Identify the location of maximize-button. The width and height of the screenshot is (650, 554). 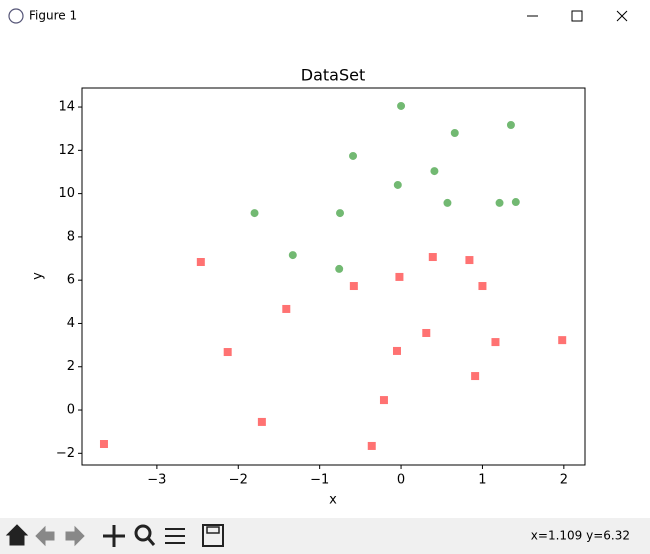
(577, 16).